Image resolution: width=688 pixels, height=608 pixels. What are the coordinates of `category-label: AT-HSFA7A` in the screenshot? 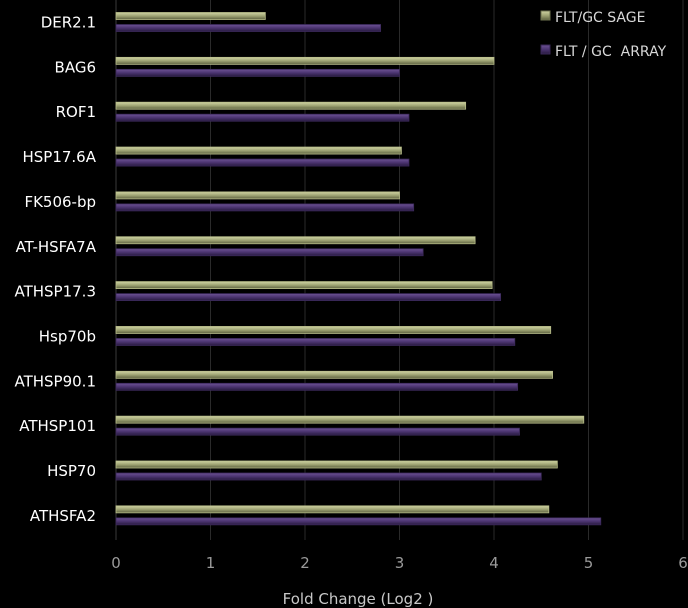 It's located at (56, 247).